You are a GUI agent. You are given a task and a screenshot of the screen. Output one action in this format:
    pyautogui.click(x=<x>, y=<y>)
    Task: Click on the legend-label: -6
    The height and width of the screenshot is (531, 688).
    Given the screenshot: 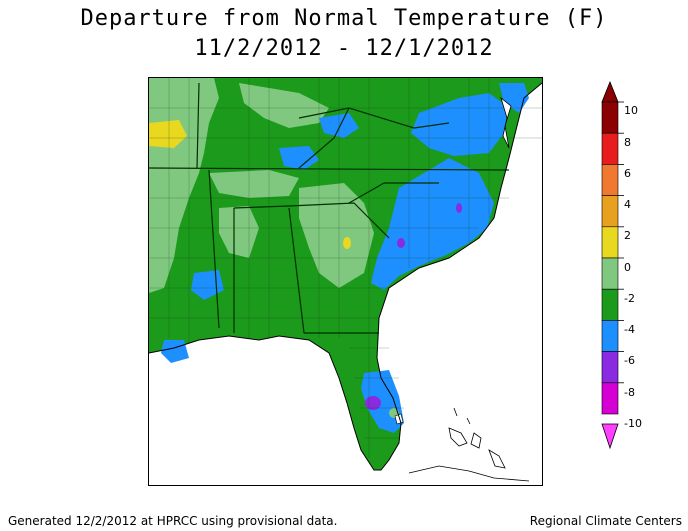 What is the action you would take?
    pyautogui.click(x=629, y=360)
    